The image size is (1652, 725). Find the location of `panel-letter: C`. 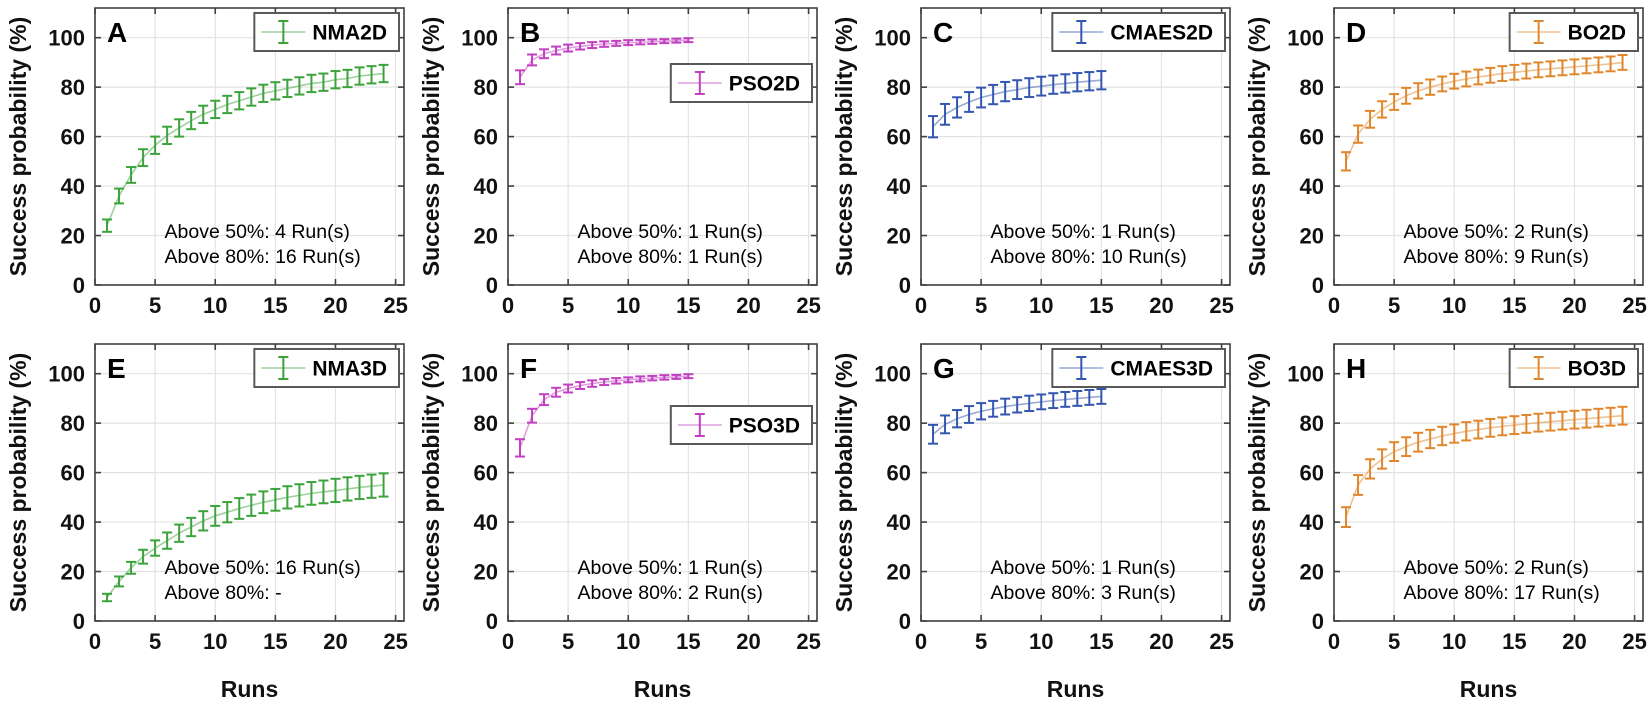

panel-letter: C is located at coordinates (943, 32).